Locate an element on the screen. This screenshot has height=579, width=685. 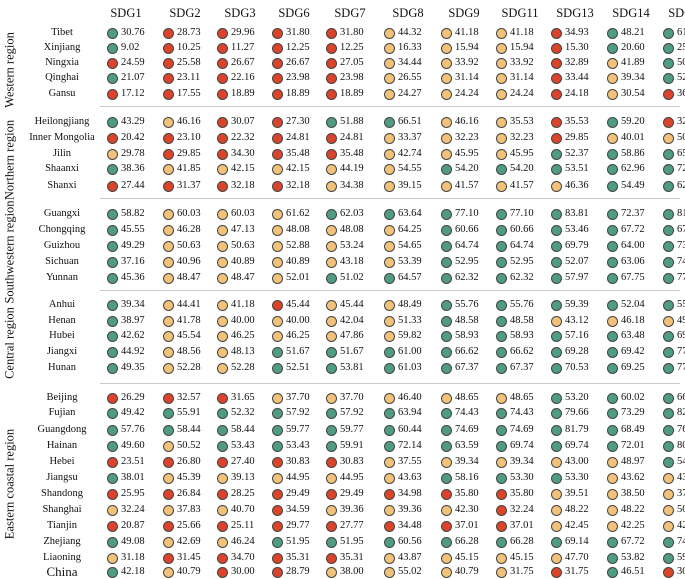
score-cell: 62.32 is located at coordinates (460, 278).